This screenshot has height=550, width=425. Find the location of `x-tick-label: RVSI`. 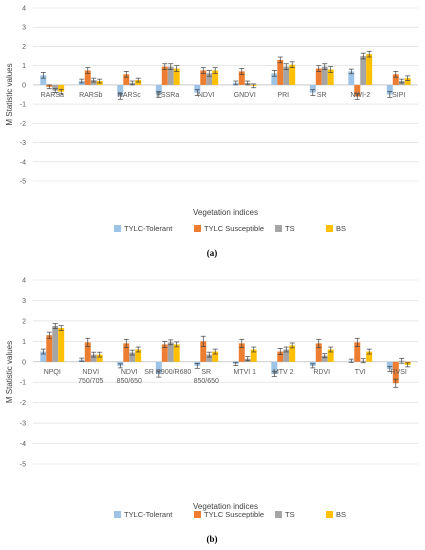

x-tick-label: RVSI is located at coordinates (399, 372).